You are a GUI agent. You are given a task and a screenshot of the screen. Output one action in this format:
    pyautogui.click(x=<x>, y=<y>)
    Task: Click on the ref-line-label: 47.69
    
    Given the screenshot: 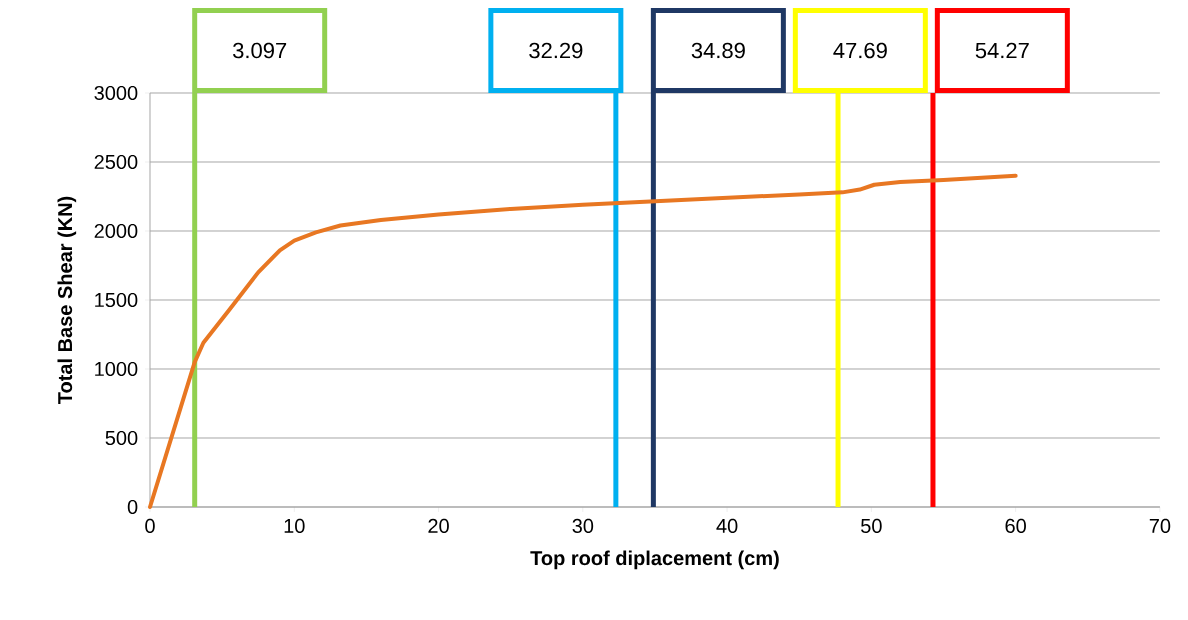 What is the action you would take?
    pyautogui.click(x=860, y=50)
    